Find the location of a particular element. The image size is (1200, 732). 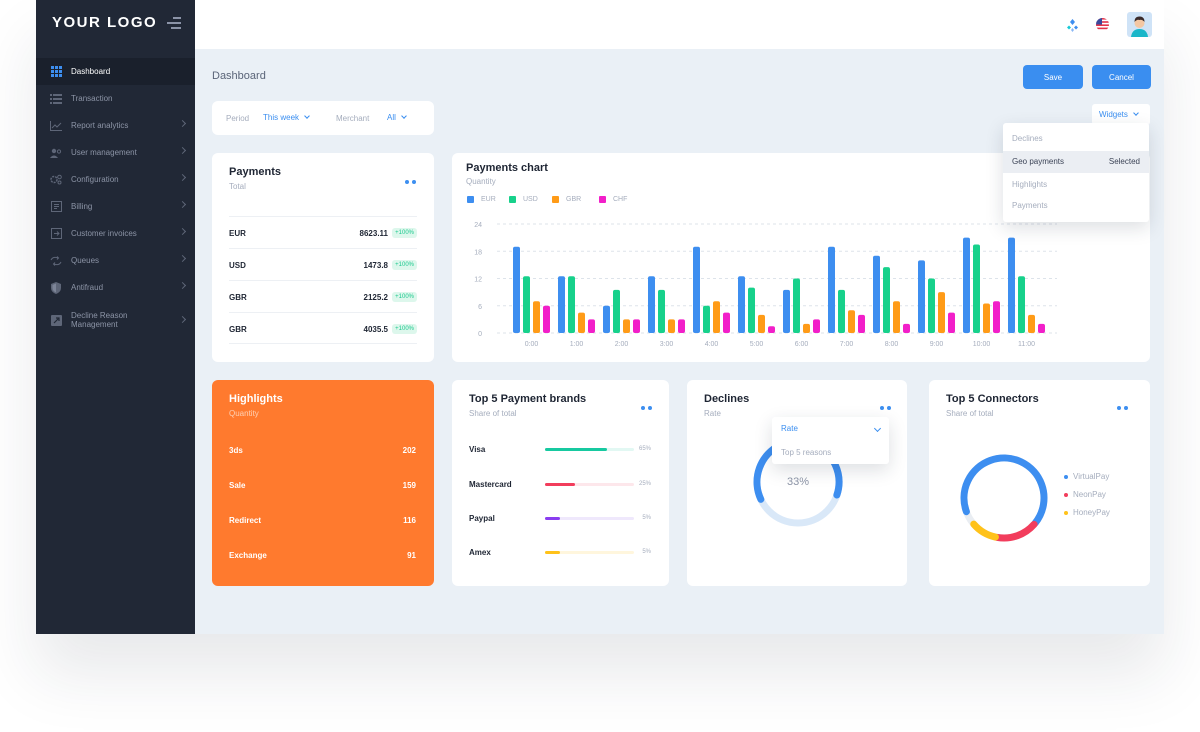

top-bar is located at coordinates (679, 24).